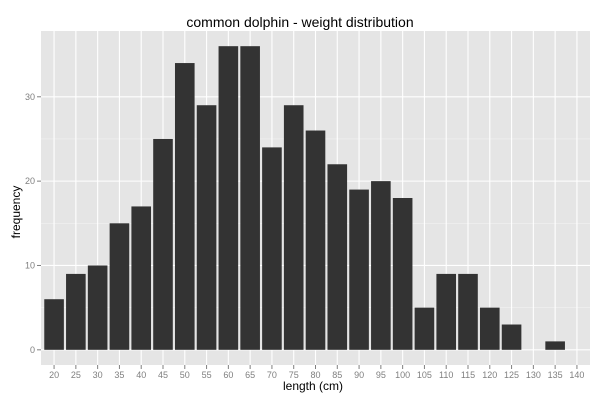 This screenshot has height=400, width=600. Describe the element at coordinates (30, 265) in the screenshot. I see `y-tick-label: 10` at that location.